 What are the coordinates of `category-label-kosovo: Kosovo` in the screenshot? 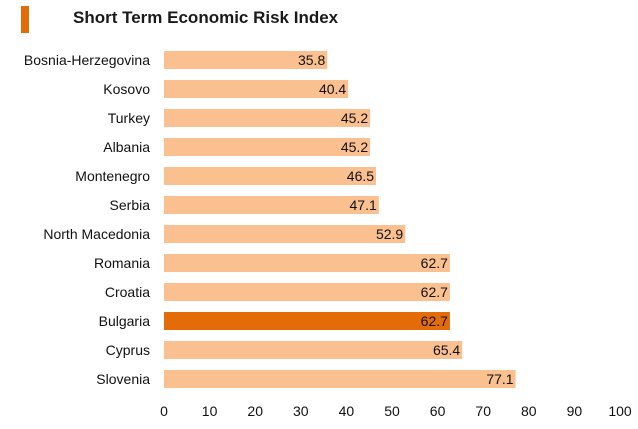 It's located at (126, 89).